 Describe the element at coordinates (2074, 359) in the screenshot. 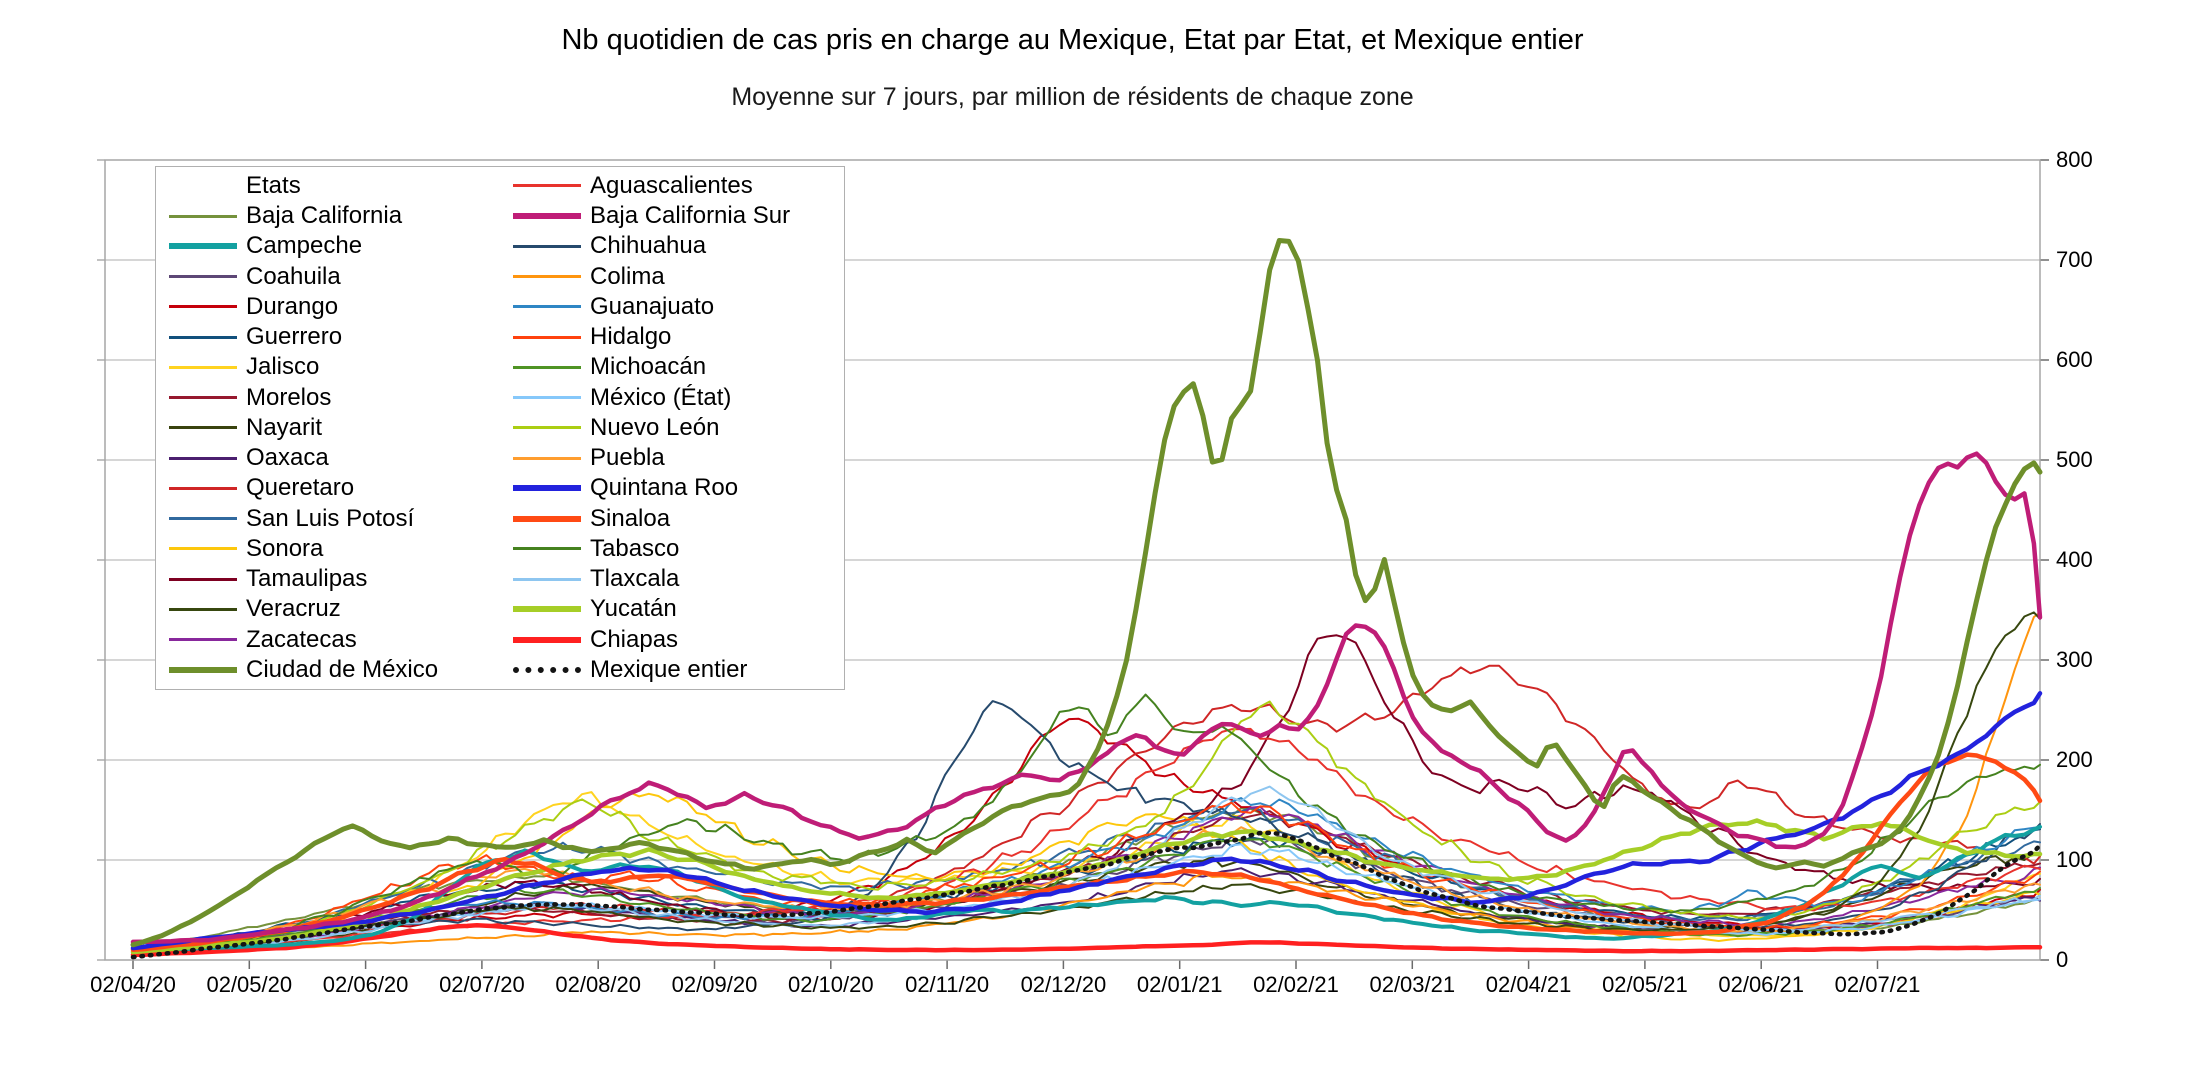

I see `y-axis-label: 600` at that location.